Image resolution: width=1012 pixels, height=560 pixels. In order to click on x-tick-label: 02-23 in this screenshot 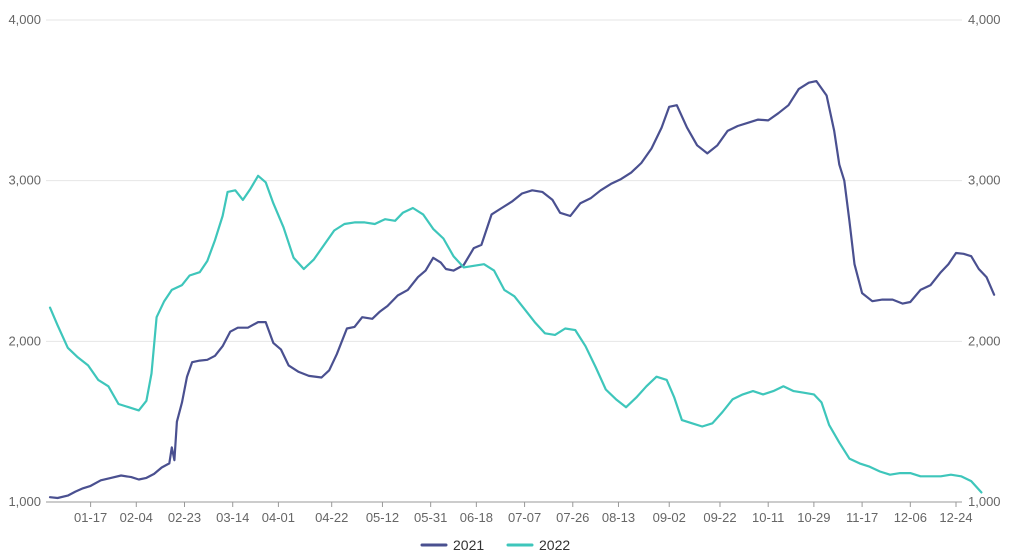, I will do `click(184, 517)`.